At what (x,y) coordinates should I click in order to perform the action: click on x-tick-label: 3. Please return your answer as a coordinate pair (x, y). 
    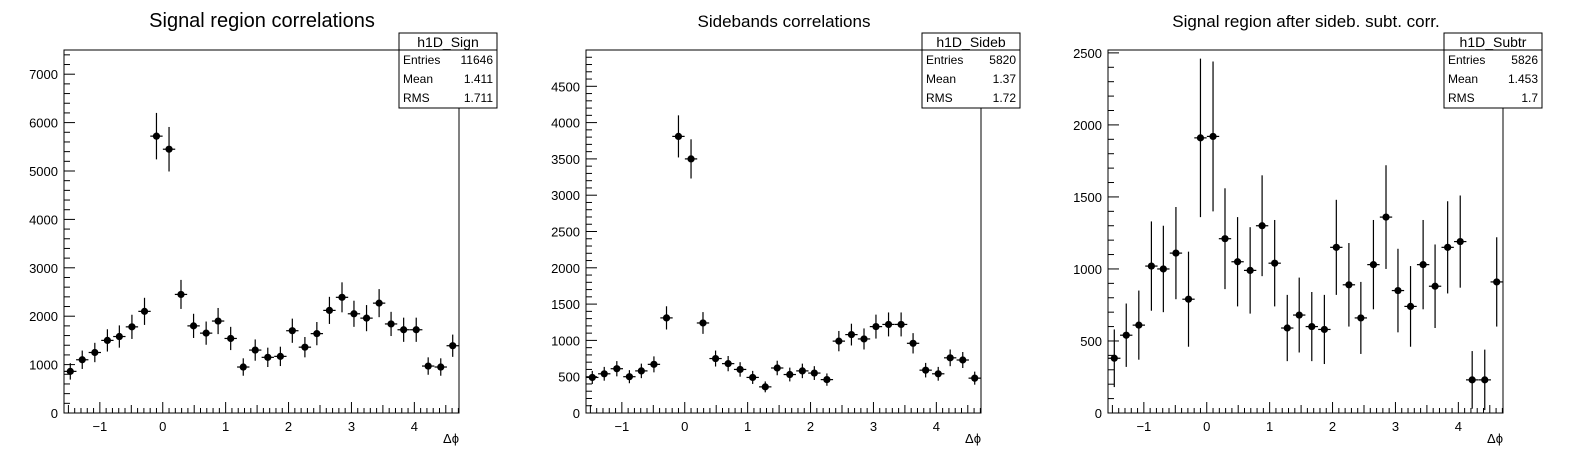
    Looking at the image, I should click on (351, 426).